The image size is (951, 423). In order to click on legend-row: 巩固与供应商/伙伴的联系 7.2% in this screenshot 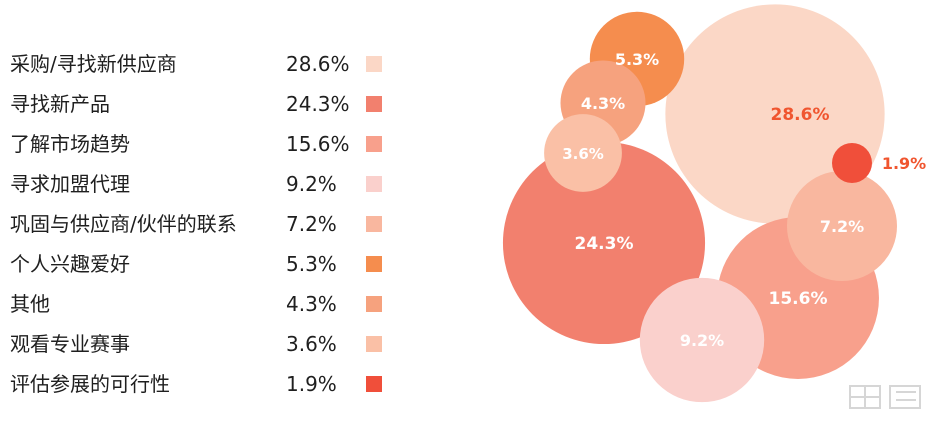, I will do `click(210, 224)`.